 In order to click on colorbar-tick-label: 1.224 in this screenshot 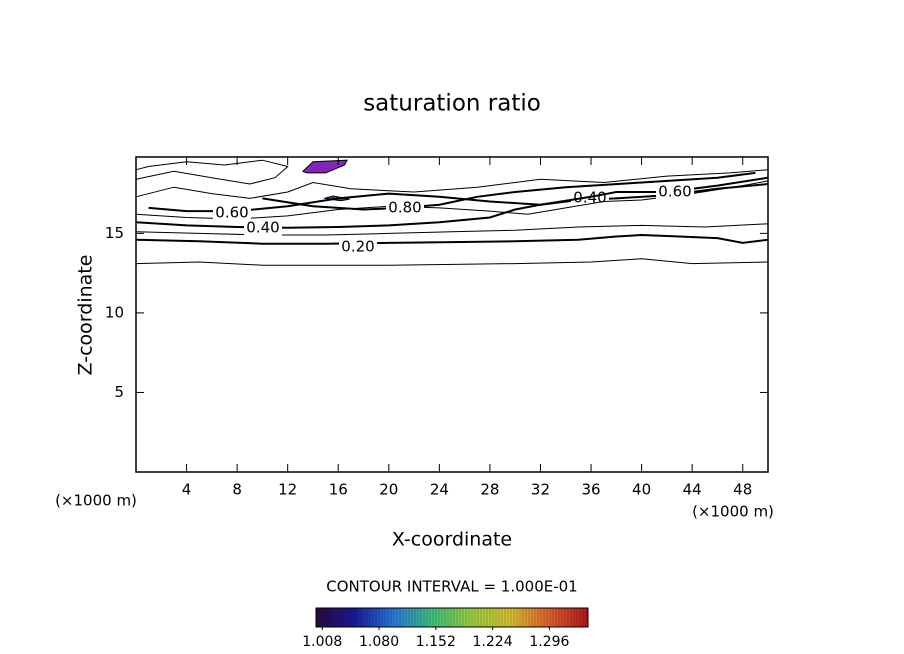, I will do `click(493, 642)`.